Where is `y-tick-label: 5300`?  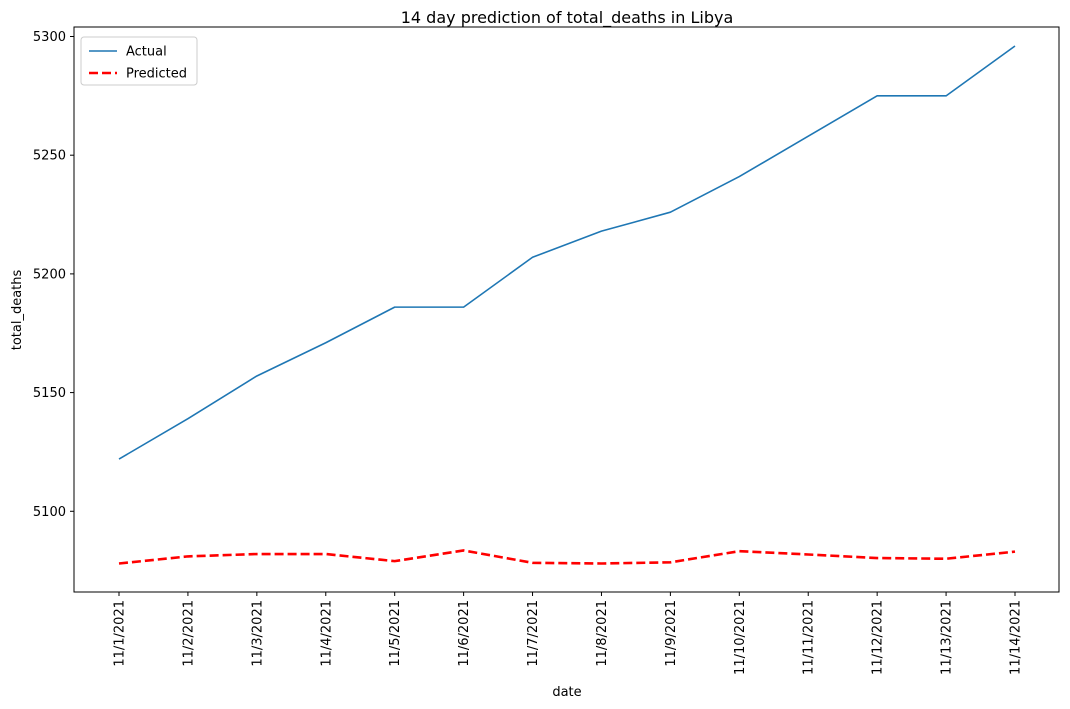
y-tick-label: 5300 is located at coordinates (49, 37).